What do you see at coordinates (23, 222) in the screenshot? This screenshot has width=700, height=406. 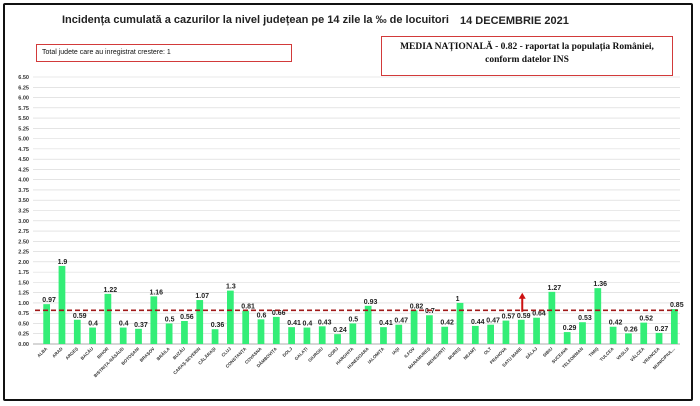 I see `y-tick-label: 3.00` at bounding box center [23, 222].